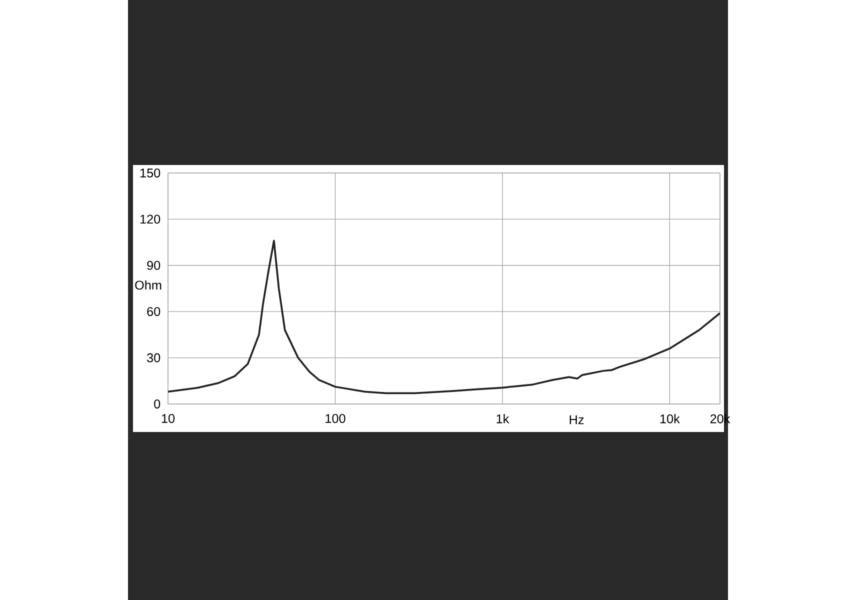 This screenshot has height=600, width=858. Describe the element at coordinates (503, 419) in the screenshot. I see `x-tick-label: 1k` at that location.